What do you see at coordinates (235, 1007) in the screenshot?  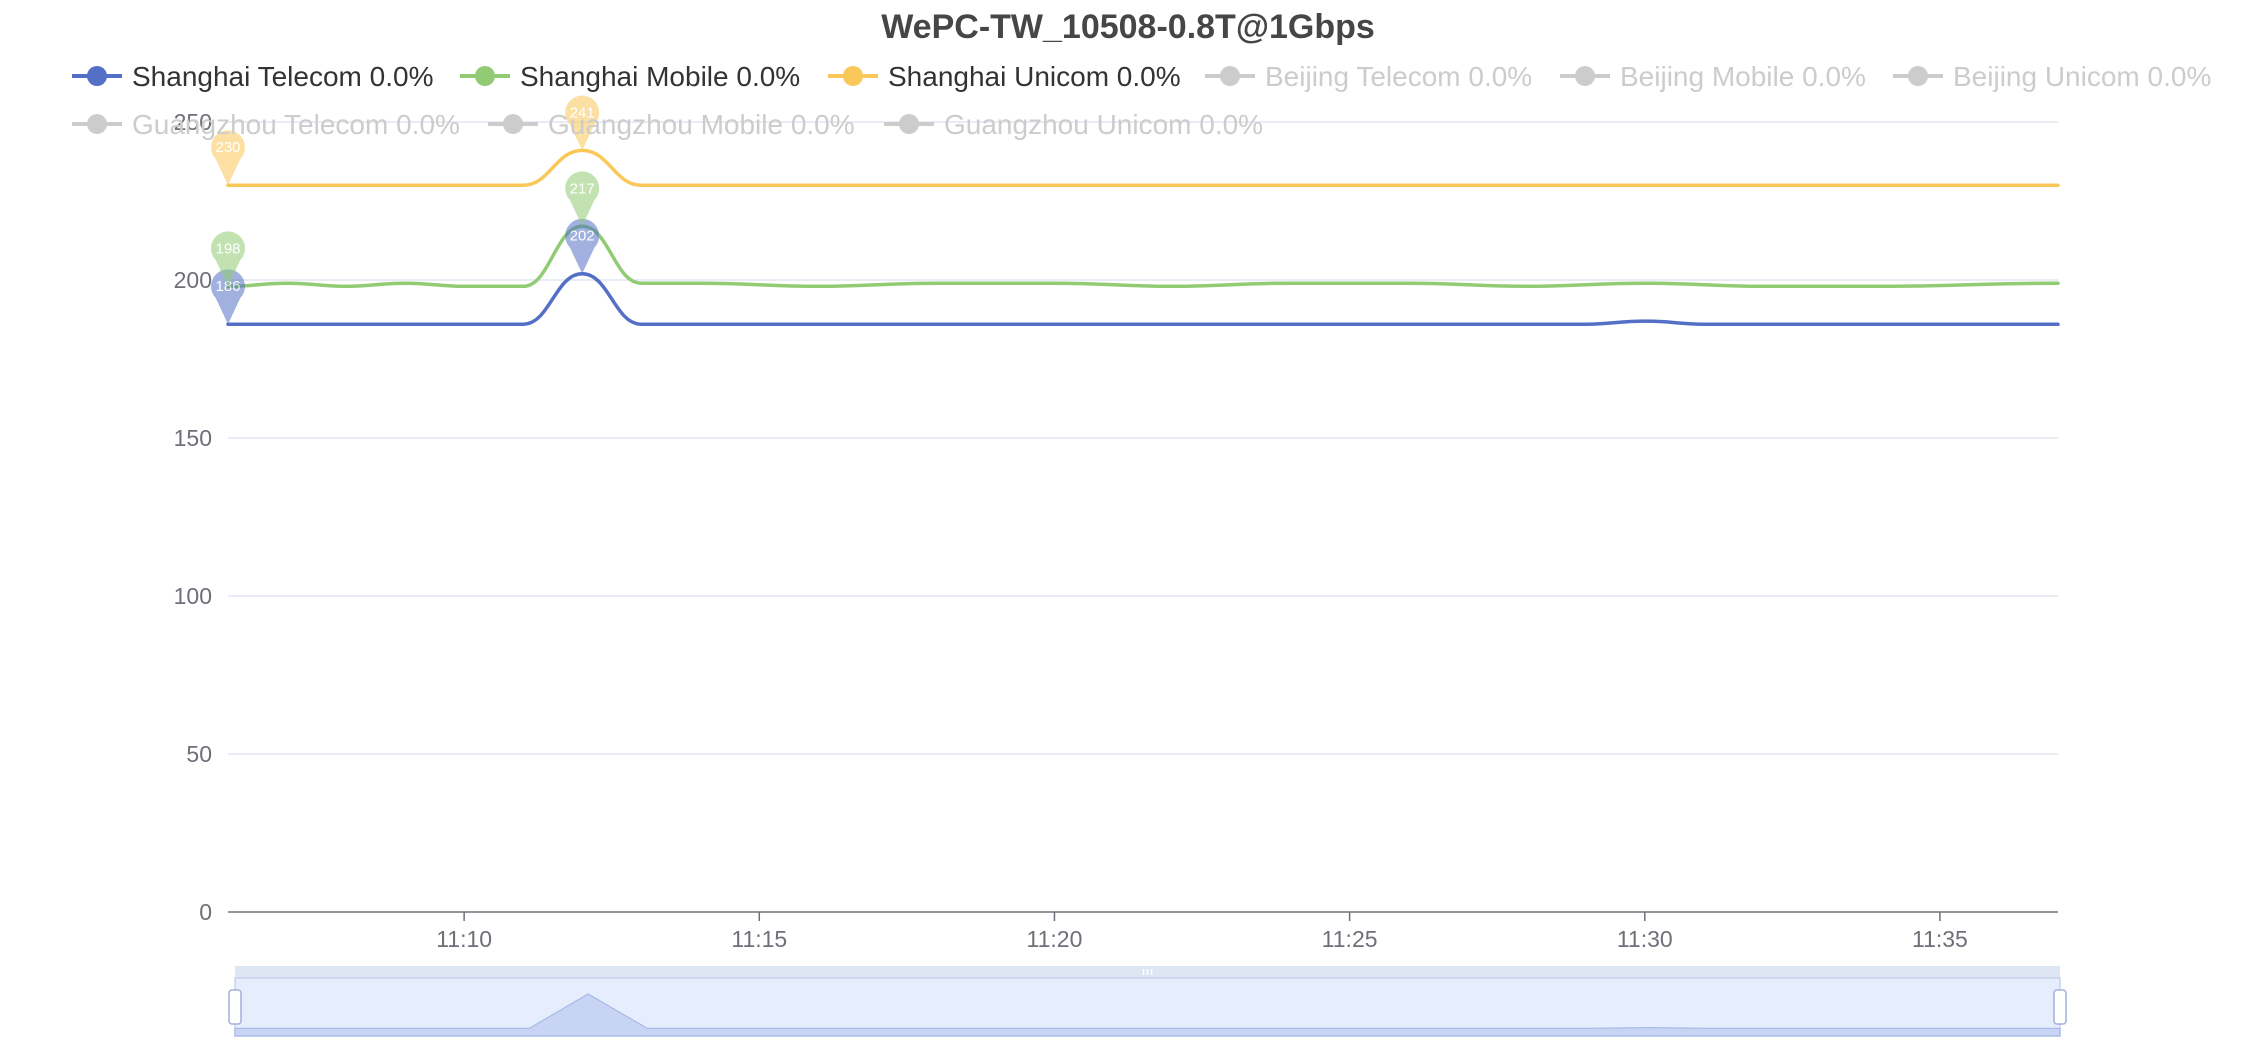 I see `slider-left-handle` at bounding box center [235, 1007].